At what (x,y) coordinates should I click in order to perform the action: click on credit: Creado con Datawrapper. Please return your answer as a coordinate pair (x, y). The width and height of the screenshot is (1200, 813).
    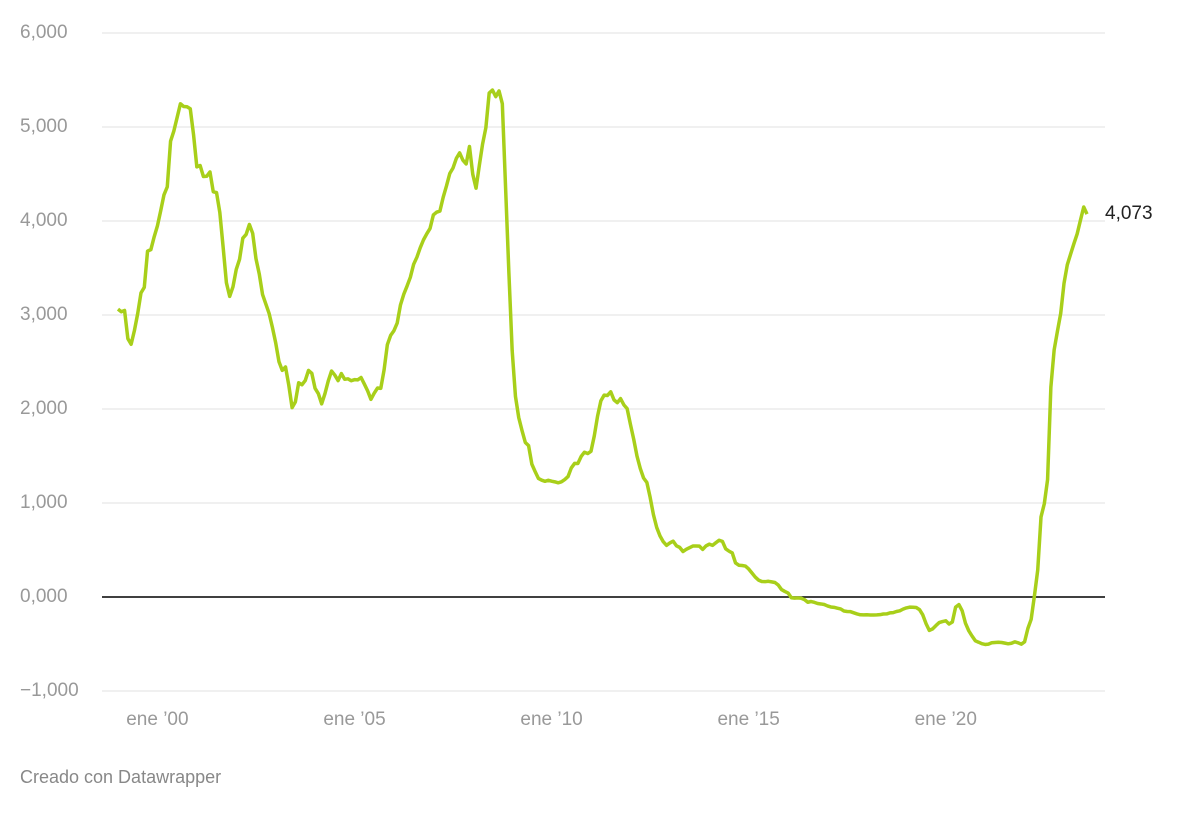
    Looking at the image, I should click on (120, 777).